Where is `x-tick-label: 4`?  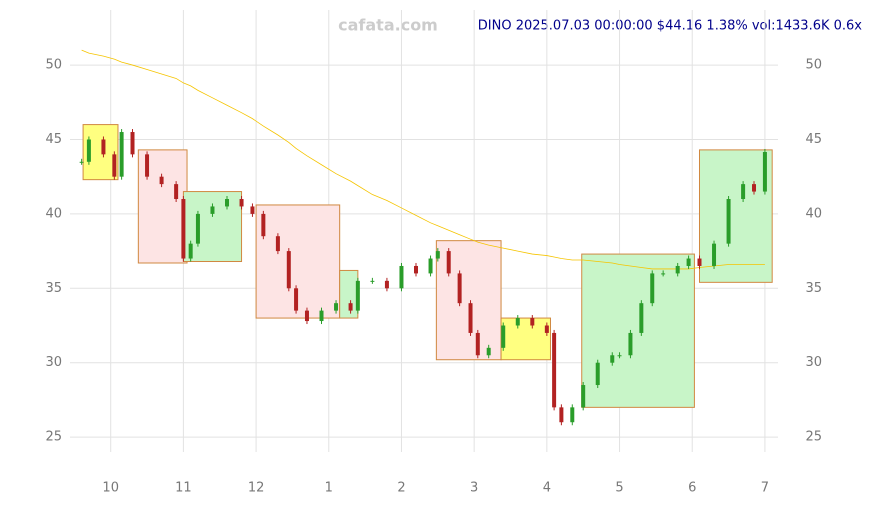 x-tick-label: 4 is located at coordinates (547, 488).